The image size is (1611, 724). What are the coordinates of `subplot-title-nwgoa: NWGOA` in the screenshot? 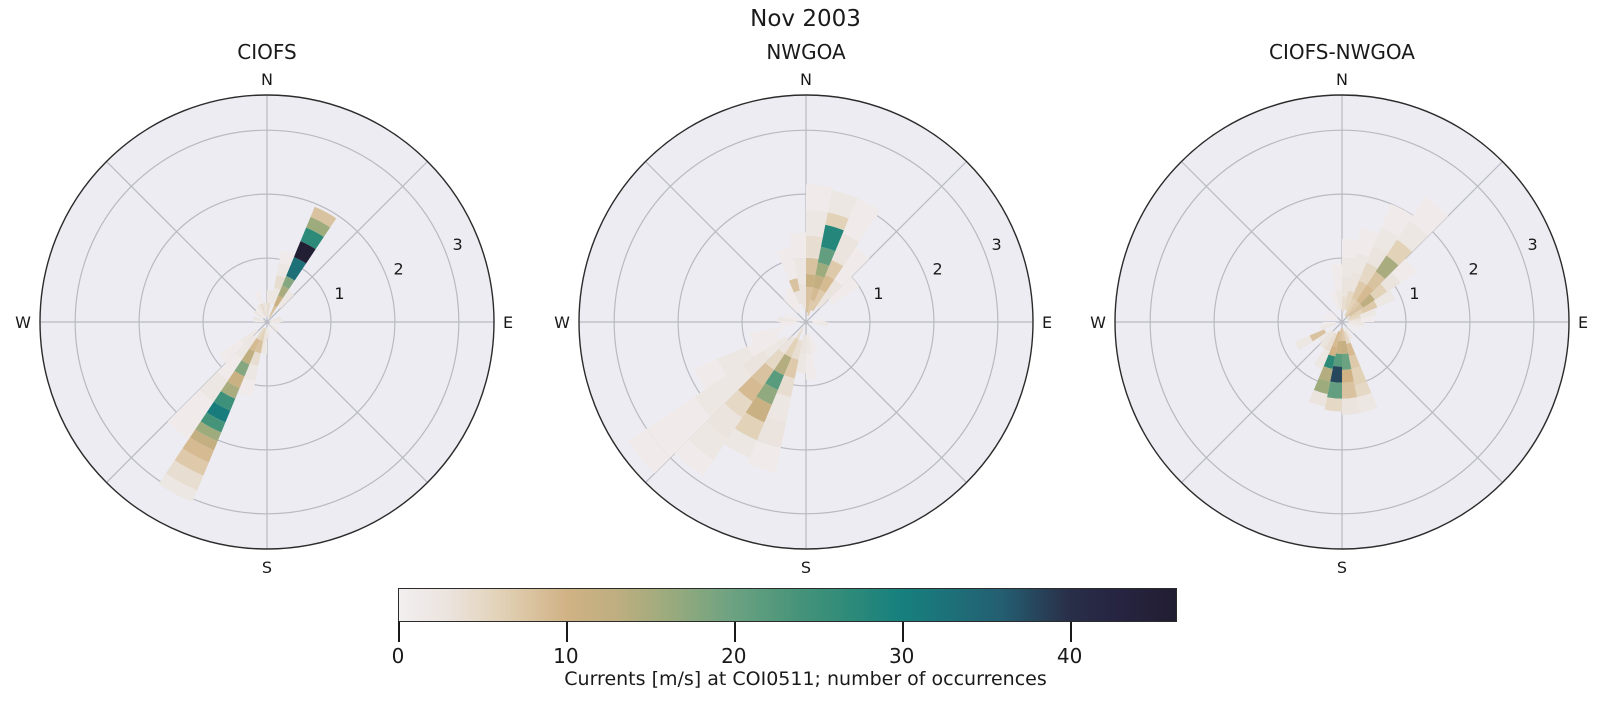 It's located at (806, 52).